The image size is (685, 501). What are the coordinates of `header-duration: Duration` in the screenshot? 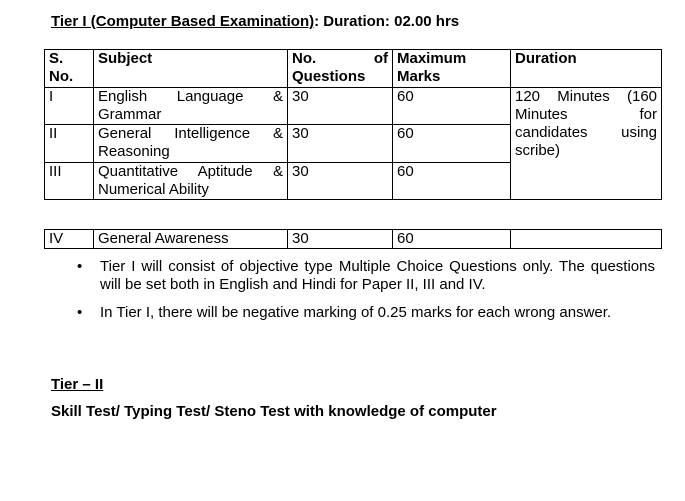 It's located at (586, 68).